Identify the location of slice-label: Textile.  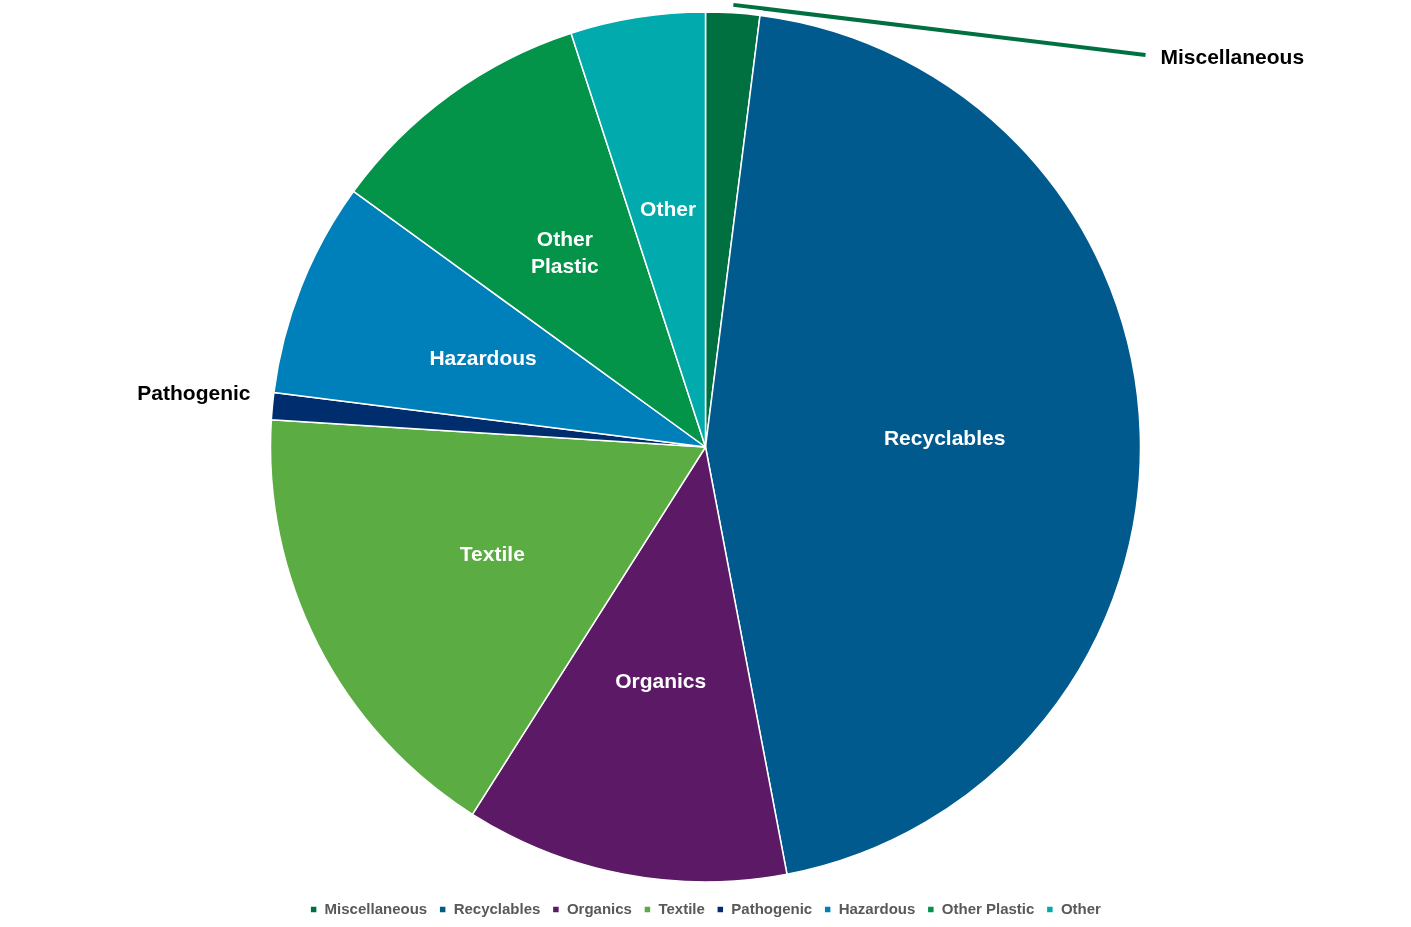
(492, 554).